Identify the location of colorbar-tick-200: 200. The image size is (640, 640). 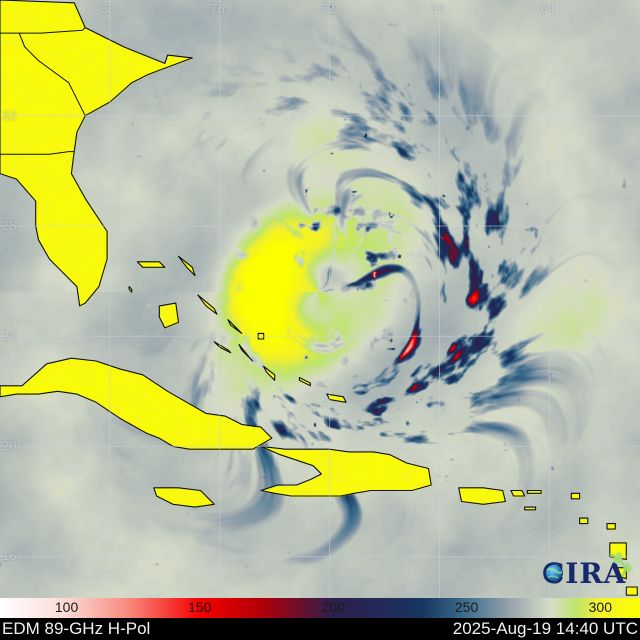
(333, 607).